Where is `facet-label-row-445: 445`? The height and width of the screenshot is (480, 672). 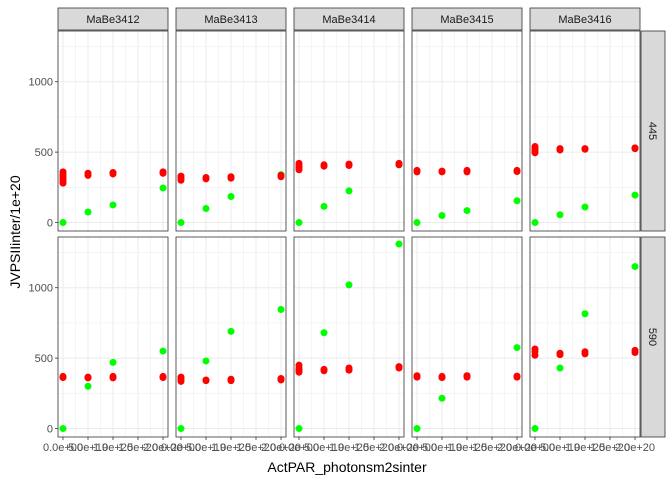
facet-label-row-445: 445 is located at coordinates (652, 131).